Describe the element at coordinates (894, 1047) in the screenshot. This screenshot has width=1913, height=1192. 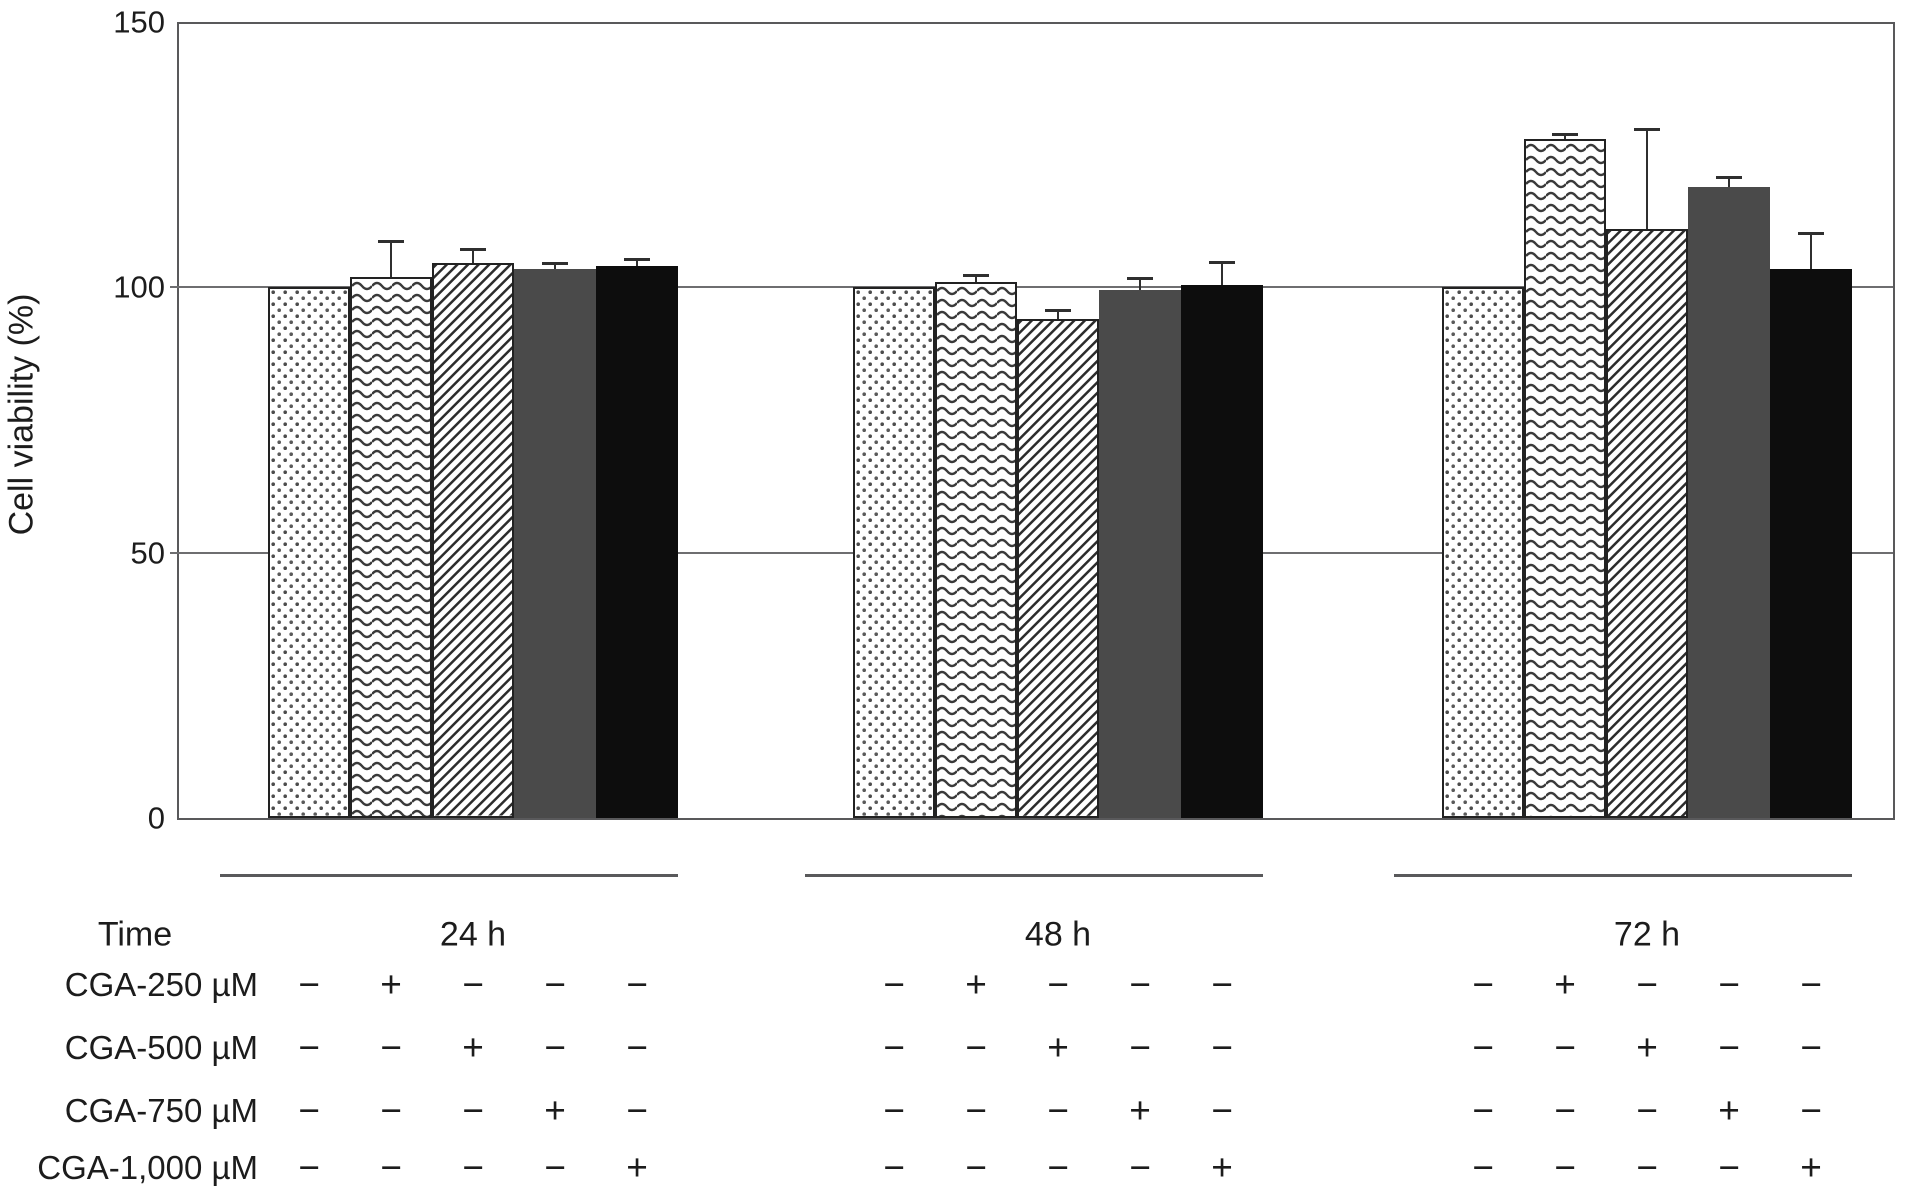
I see `sign-48-h-row2-bar1: −` at that location.